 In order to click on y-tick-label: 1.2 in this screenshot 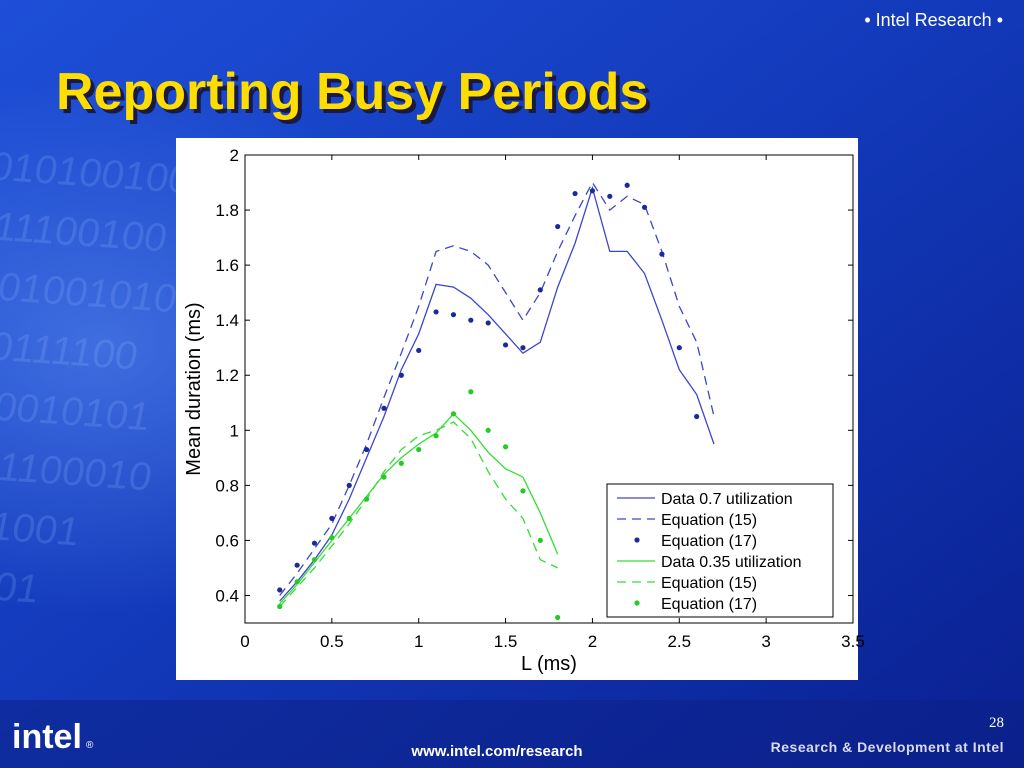, I will do `click(227, 375)`.